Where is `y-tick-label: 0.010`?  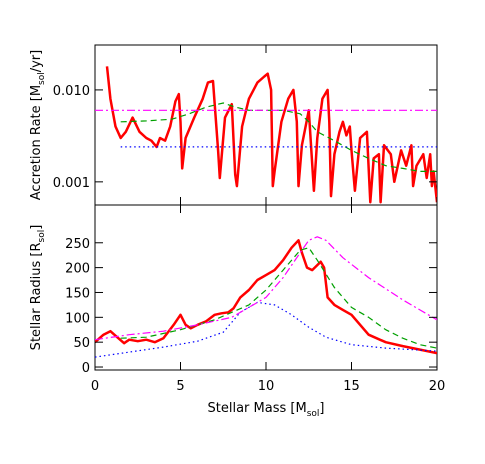 y-tick-label: 0.010 is located at coordinates (71, 91).